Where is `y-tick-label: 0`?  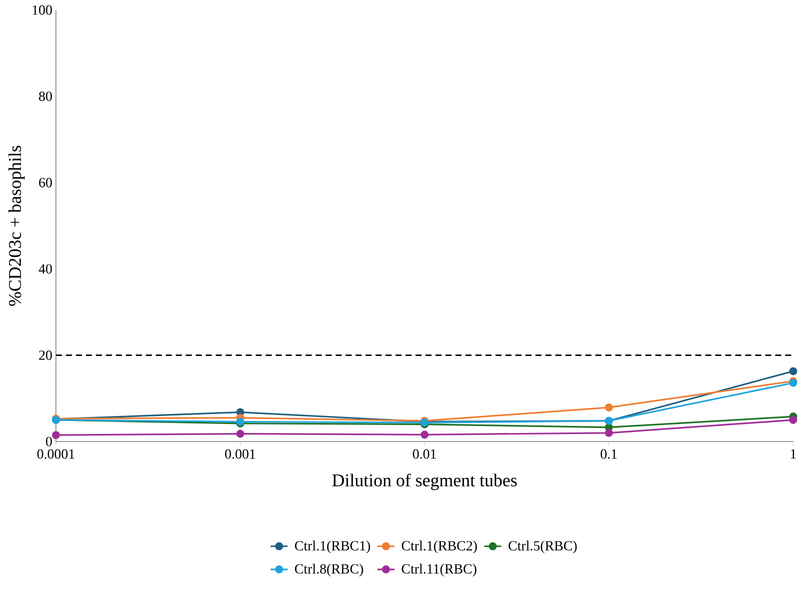
y-tick-label: 0 is located at coordinates (49, 441).